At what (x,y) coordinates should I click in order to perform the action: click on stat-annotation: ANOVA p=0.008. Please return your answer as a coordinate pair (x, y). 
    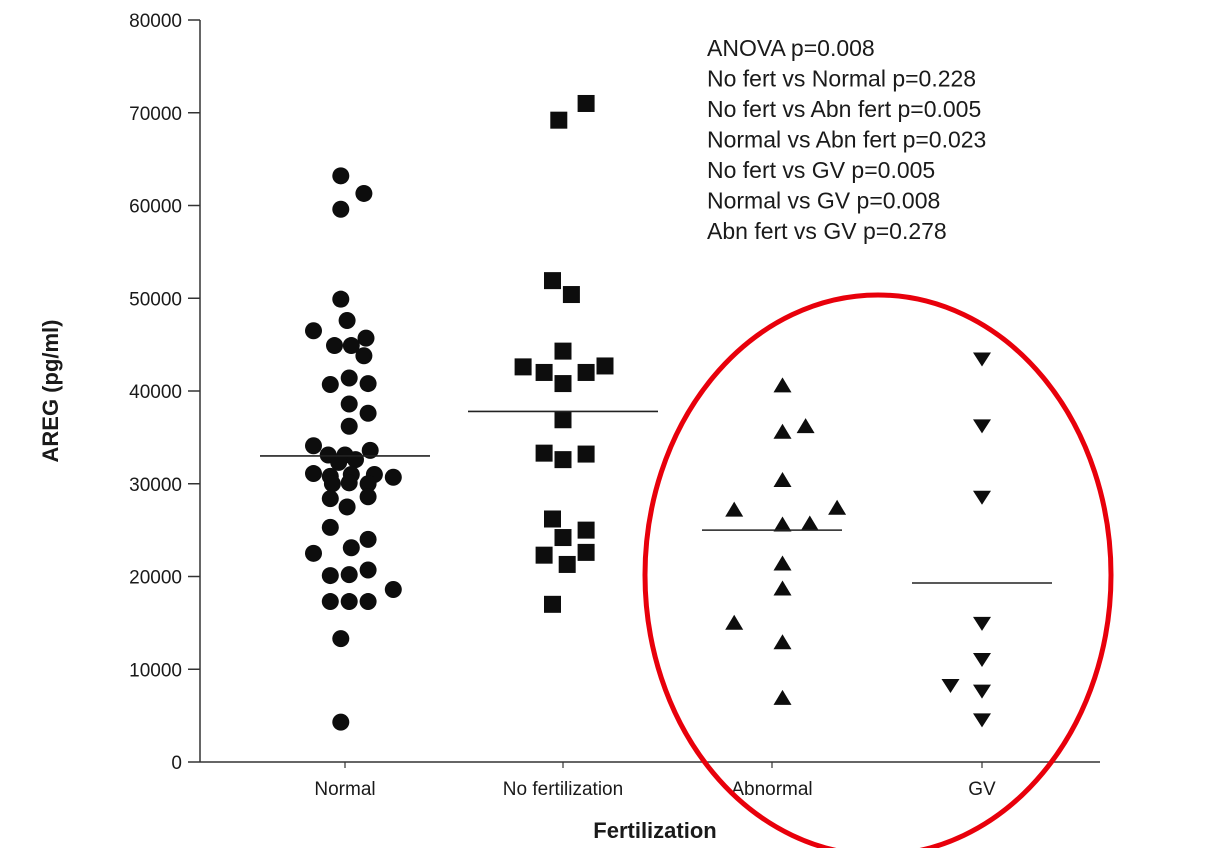
    Looking at the image, I should click on (791, 48).